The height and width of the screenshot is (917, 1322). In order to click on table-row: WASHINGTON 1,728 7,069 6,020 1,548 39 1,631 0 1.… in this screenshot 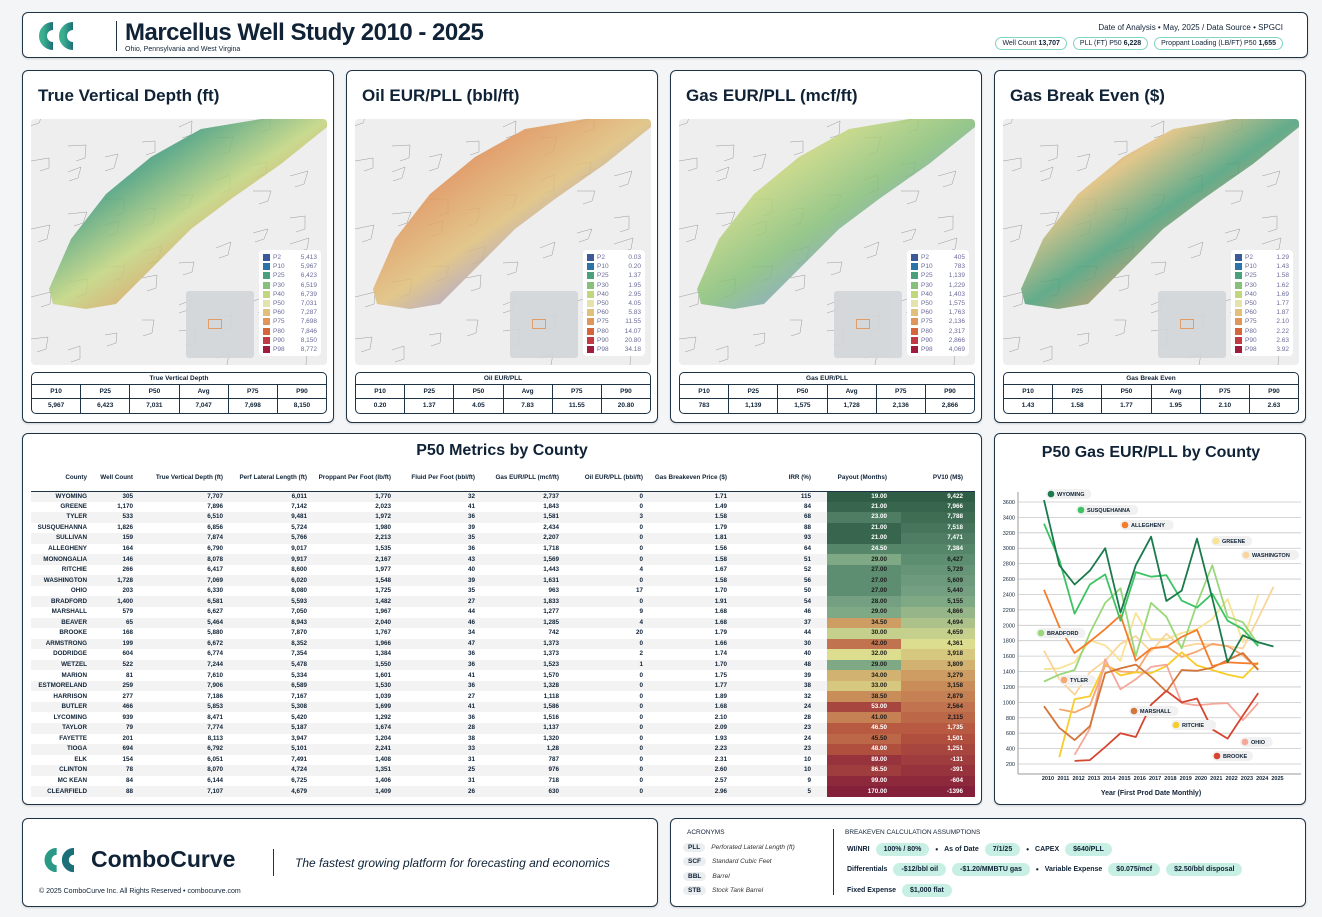, I will do `click(503, 580)`.